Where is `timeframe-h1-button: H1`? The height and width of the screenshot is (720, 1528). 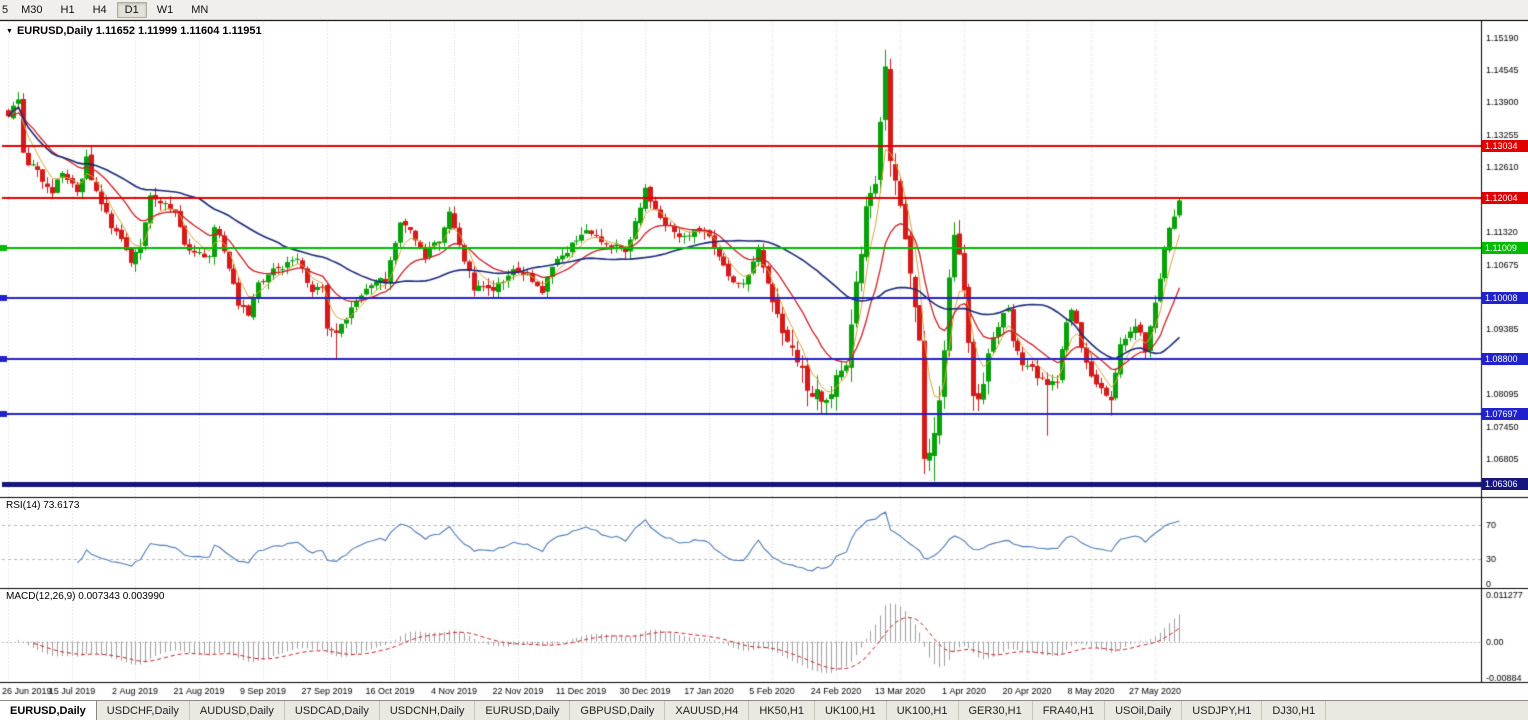 timeframe-h1-button: H1 is located at coordinates (67, 9).